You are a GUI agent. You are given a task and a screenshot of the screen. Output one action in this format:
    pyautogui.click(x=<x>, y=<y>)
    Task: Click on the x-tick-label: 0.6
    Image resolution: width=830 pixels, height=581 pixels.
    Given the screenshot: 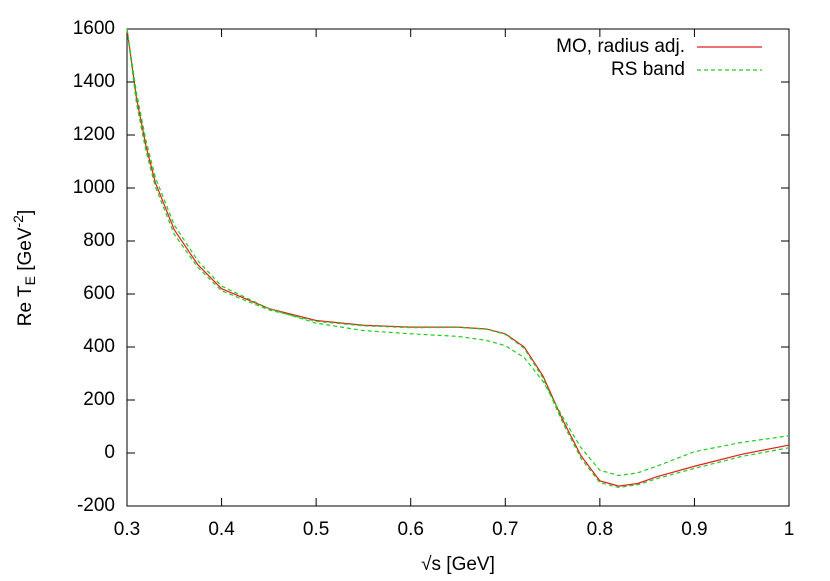 What is the action you would take?
    pyautogui.click(x=411, y=529)
    